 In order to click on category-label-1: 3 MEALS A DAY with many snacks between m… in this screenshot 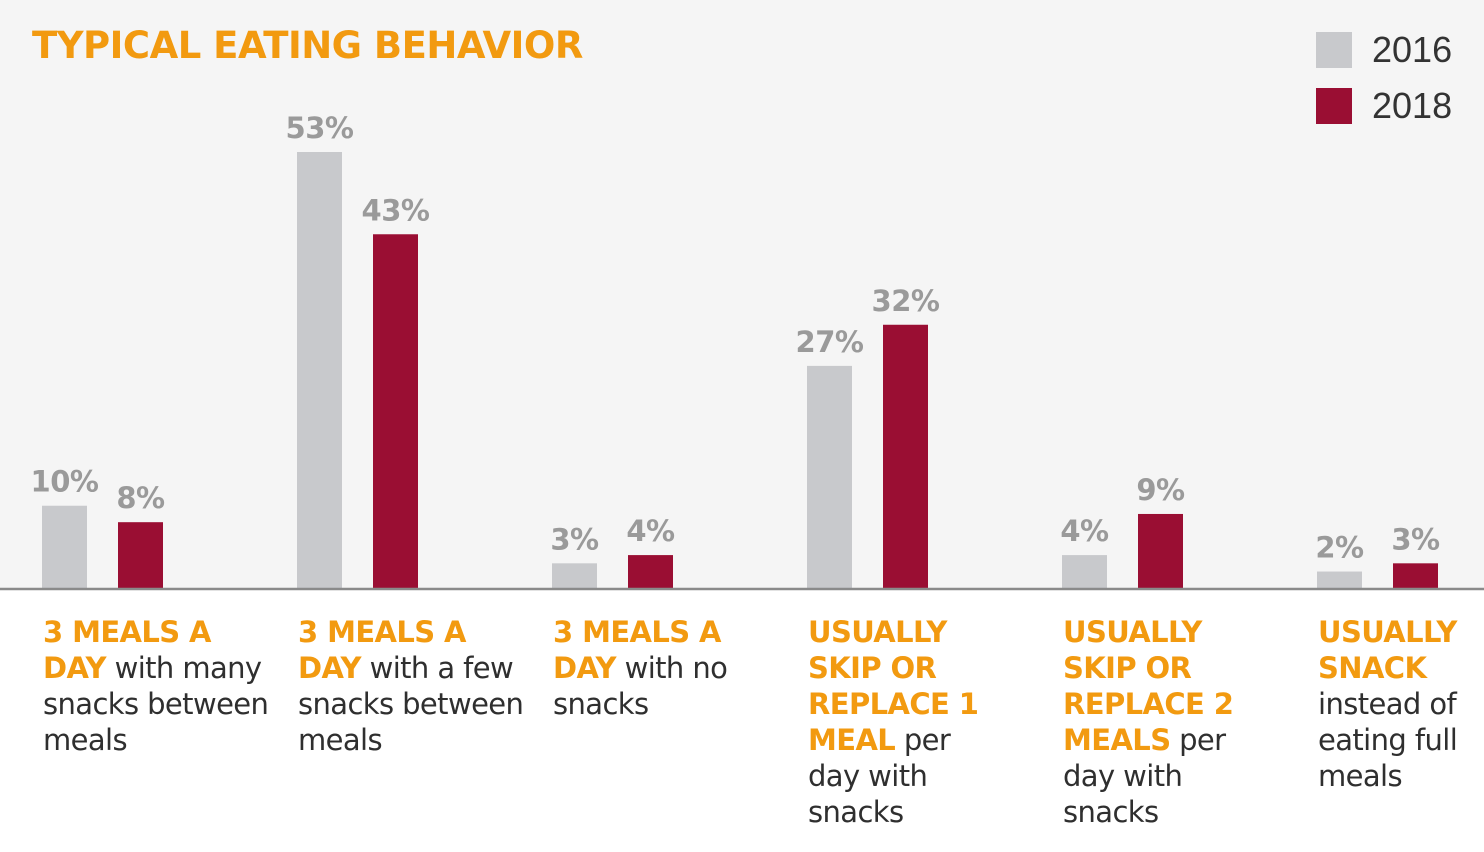, I will do `click(158, 686)`.